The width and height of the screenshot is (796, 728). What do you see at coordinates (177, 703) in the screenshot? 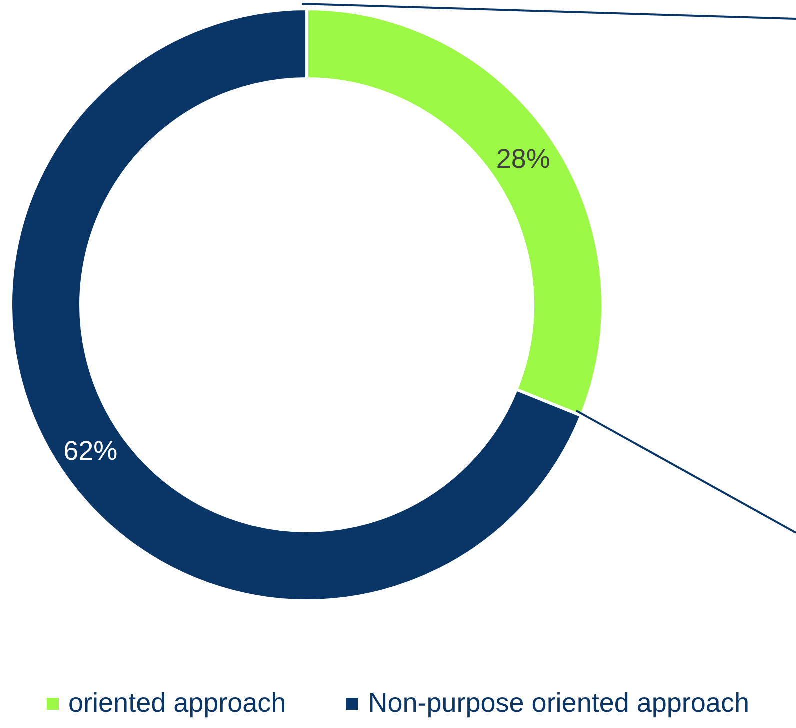
I see `legend-label: oriented approach` at bounding box center [177, 703].